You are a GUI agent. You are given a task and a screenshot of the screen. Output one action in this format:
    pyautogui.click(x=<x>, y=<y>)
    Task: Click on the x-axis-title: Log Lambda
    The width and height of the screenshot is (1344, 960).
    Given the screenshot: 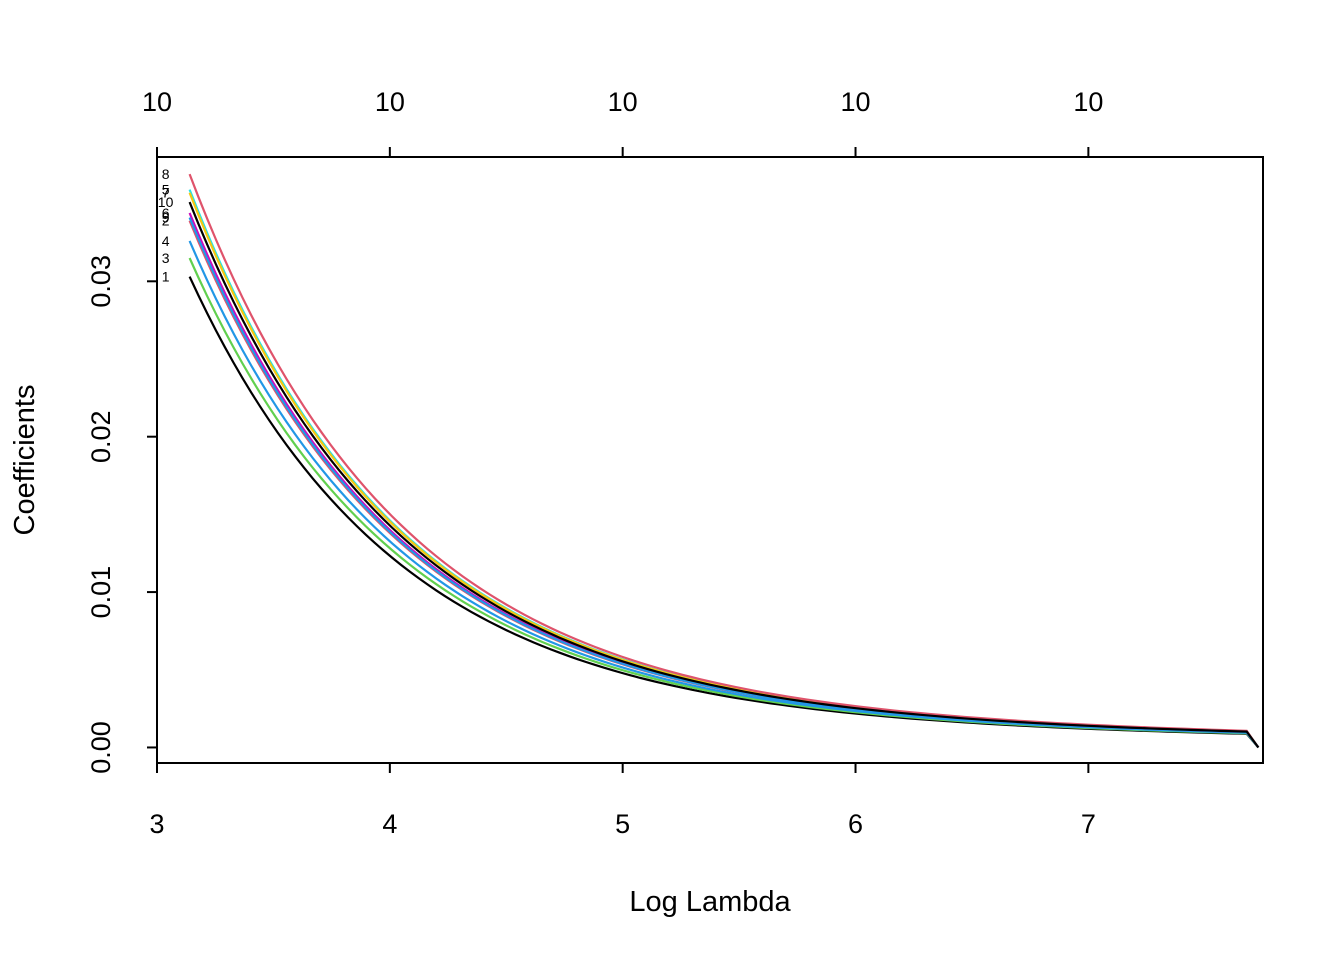 What is the action you would take?
    pyautogui.click(x=710, y=902)
    